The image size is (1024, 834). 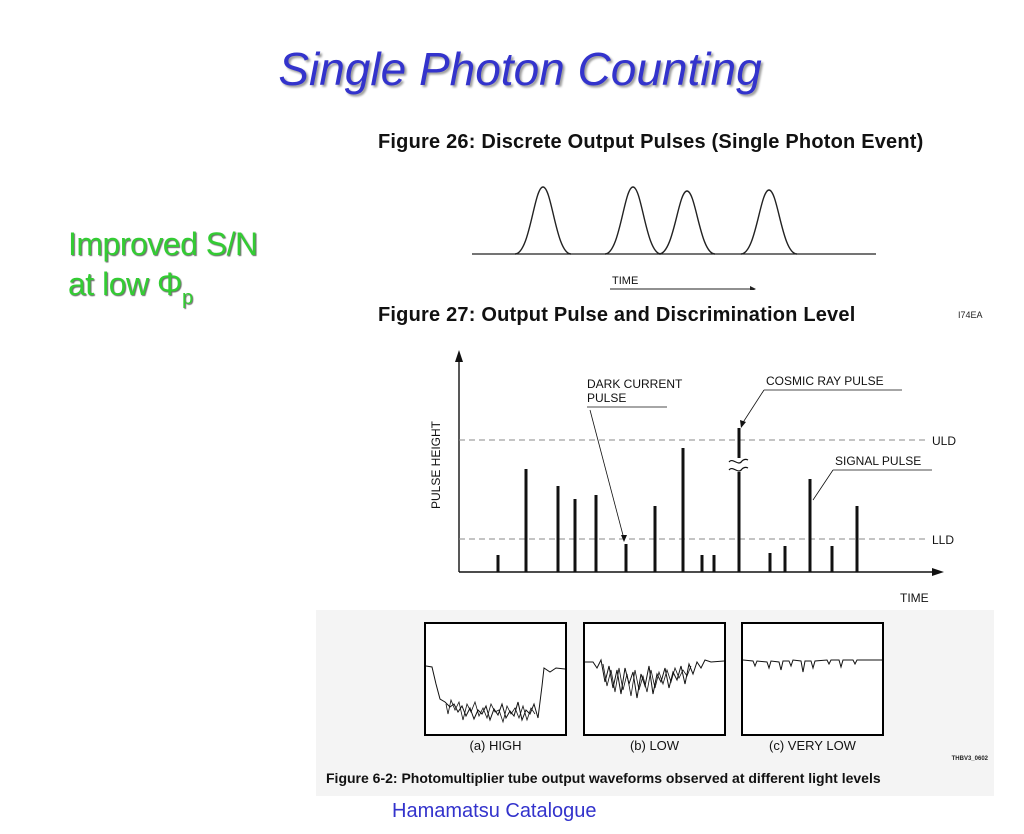 What do you see at coordinates (914, 598) in the screenshot?
I see `fig27-x-axis-label: TIME` at bounding box center [914, 598].